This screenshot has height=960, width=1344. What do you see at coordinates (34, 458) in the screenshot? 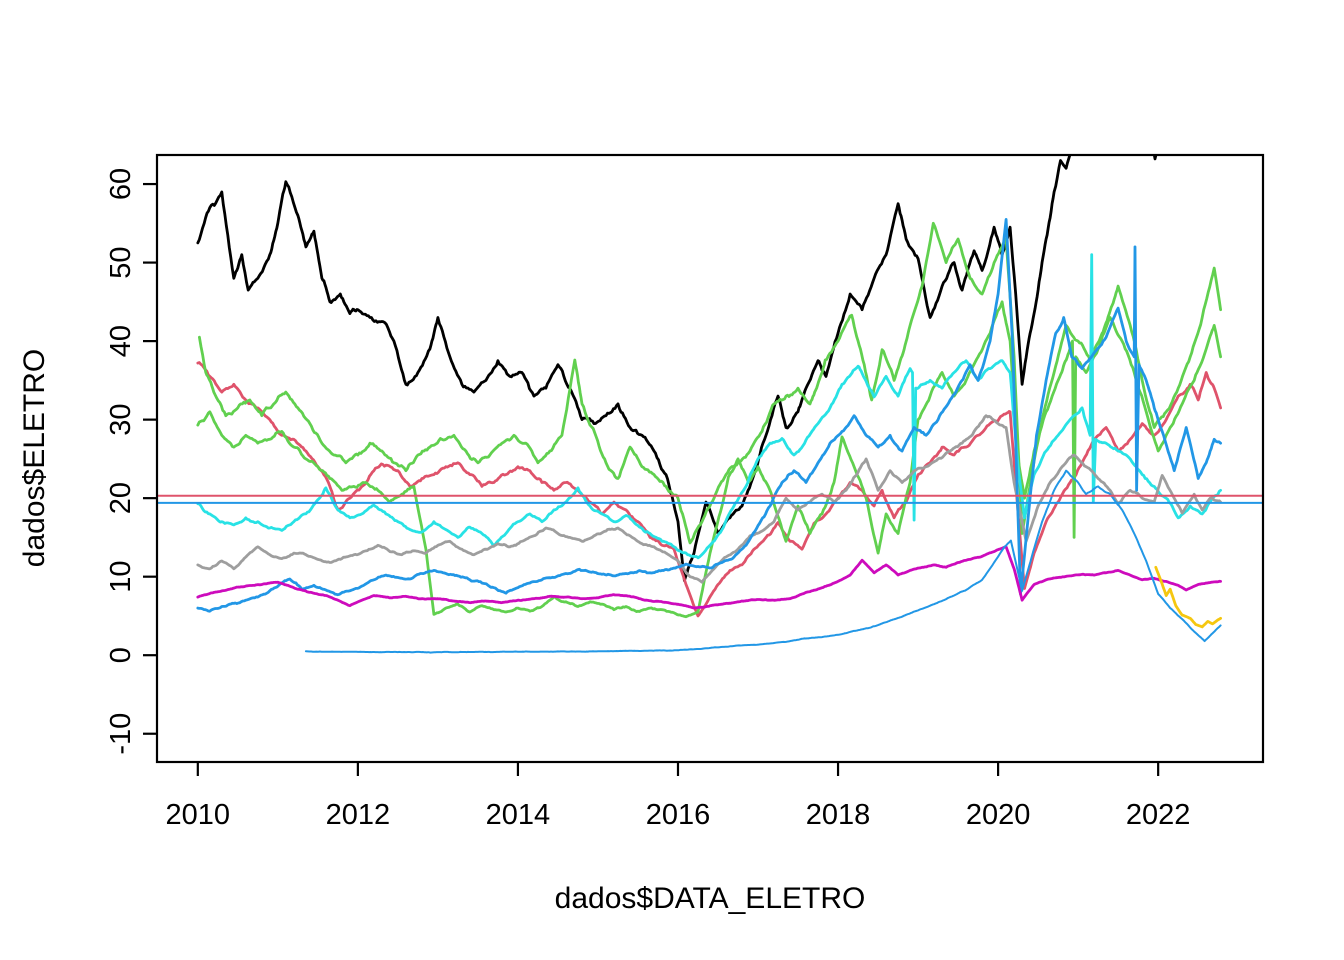
I see `y-axis-title: dados$ELETRO` at bounding box center [34, 458].